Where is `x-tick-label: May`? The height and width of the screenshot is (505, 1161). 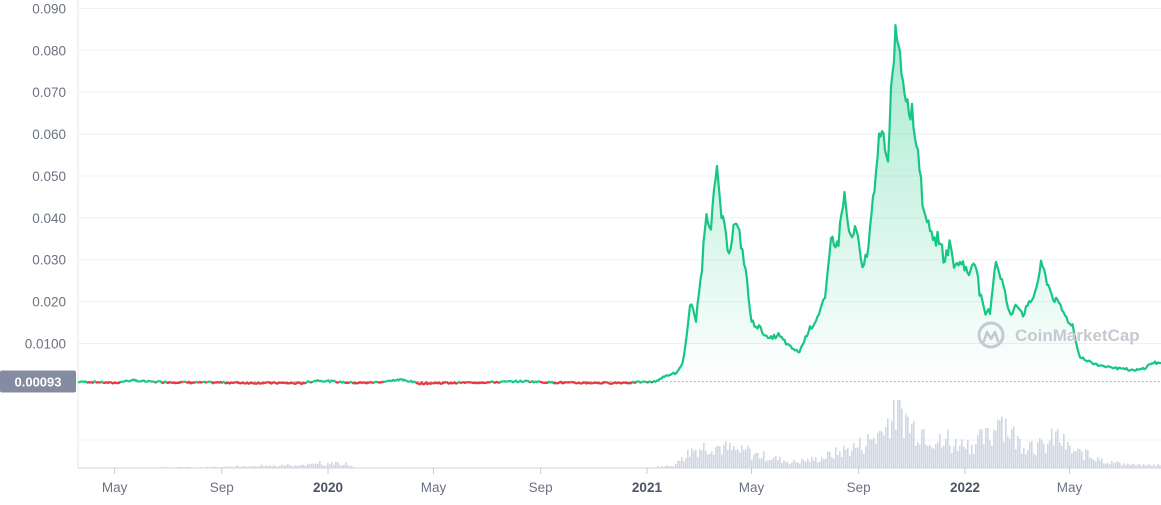 x-tick-label: May is located at coordinates (115, 487).